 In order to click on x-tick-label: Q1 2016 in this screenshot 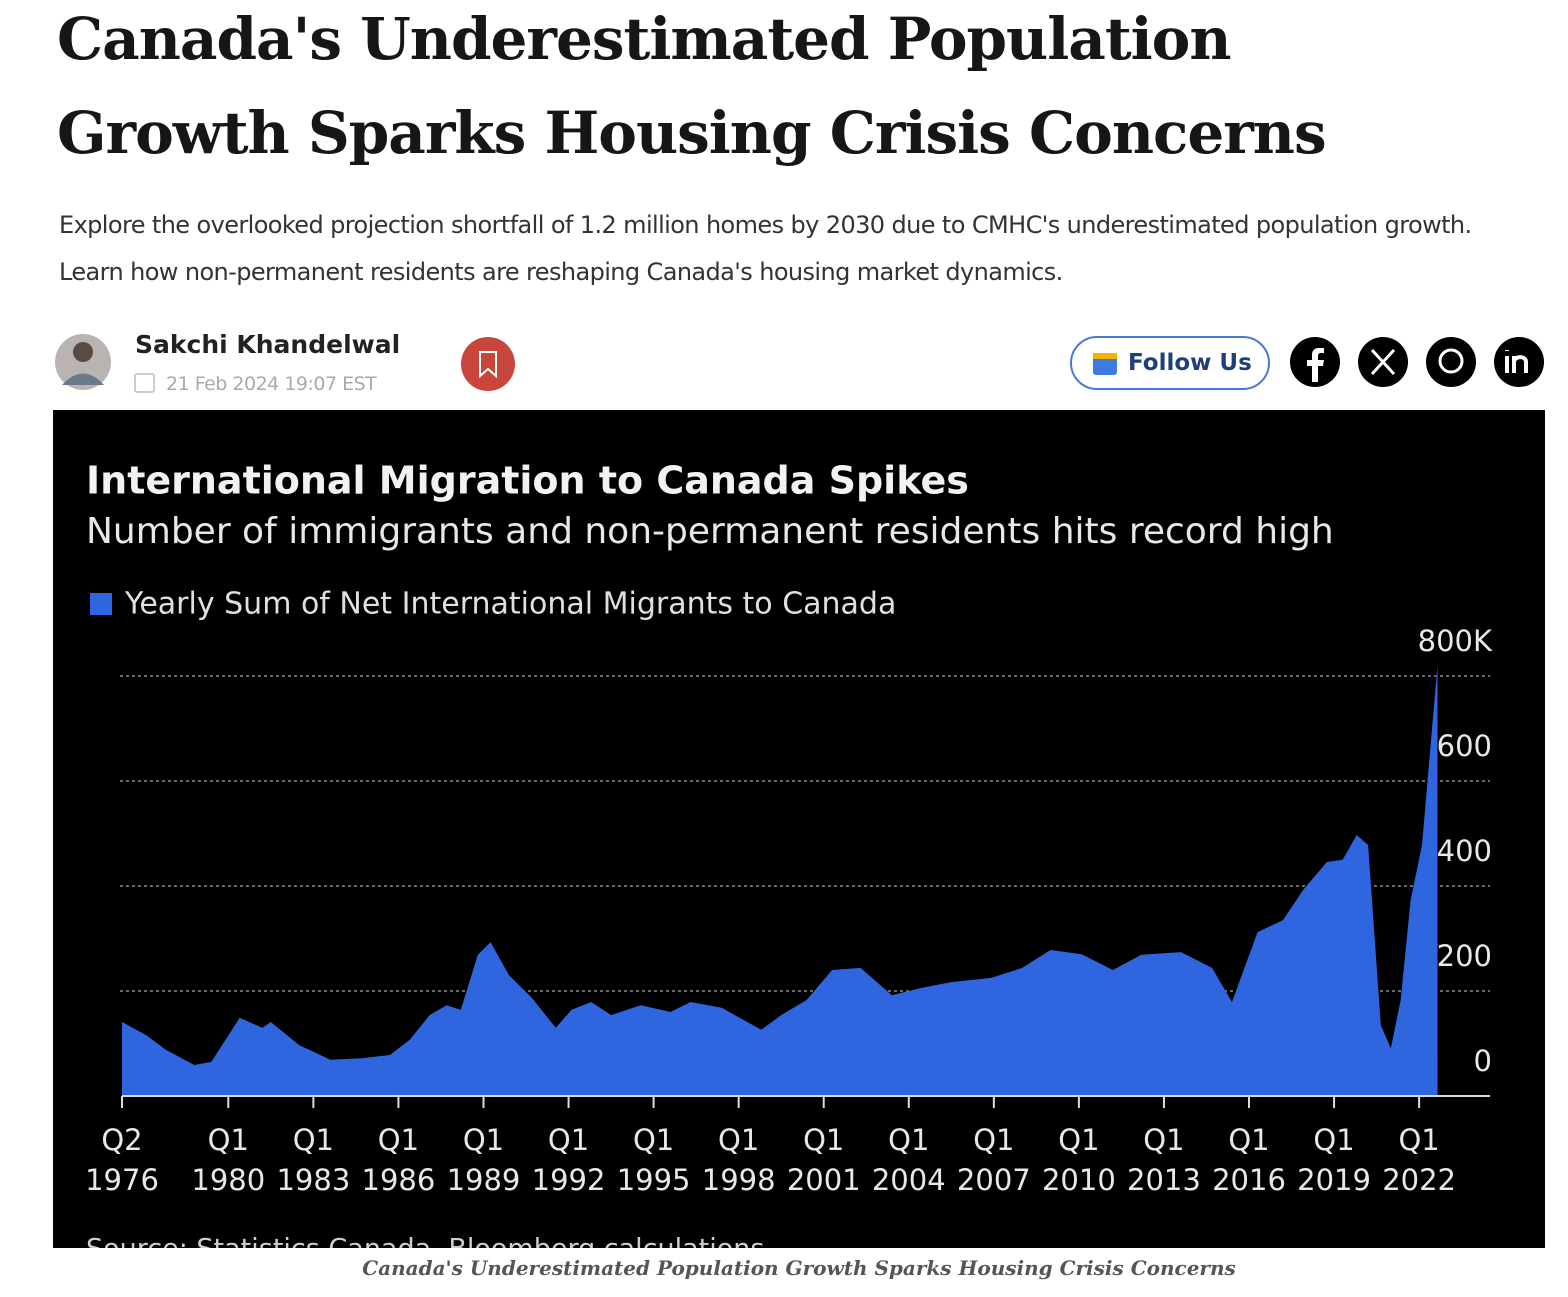, I will do `click(1249, 1160)`.